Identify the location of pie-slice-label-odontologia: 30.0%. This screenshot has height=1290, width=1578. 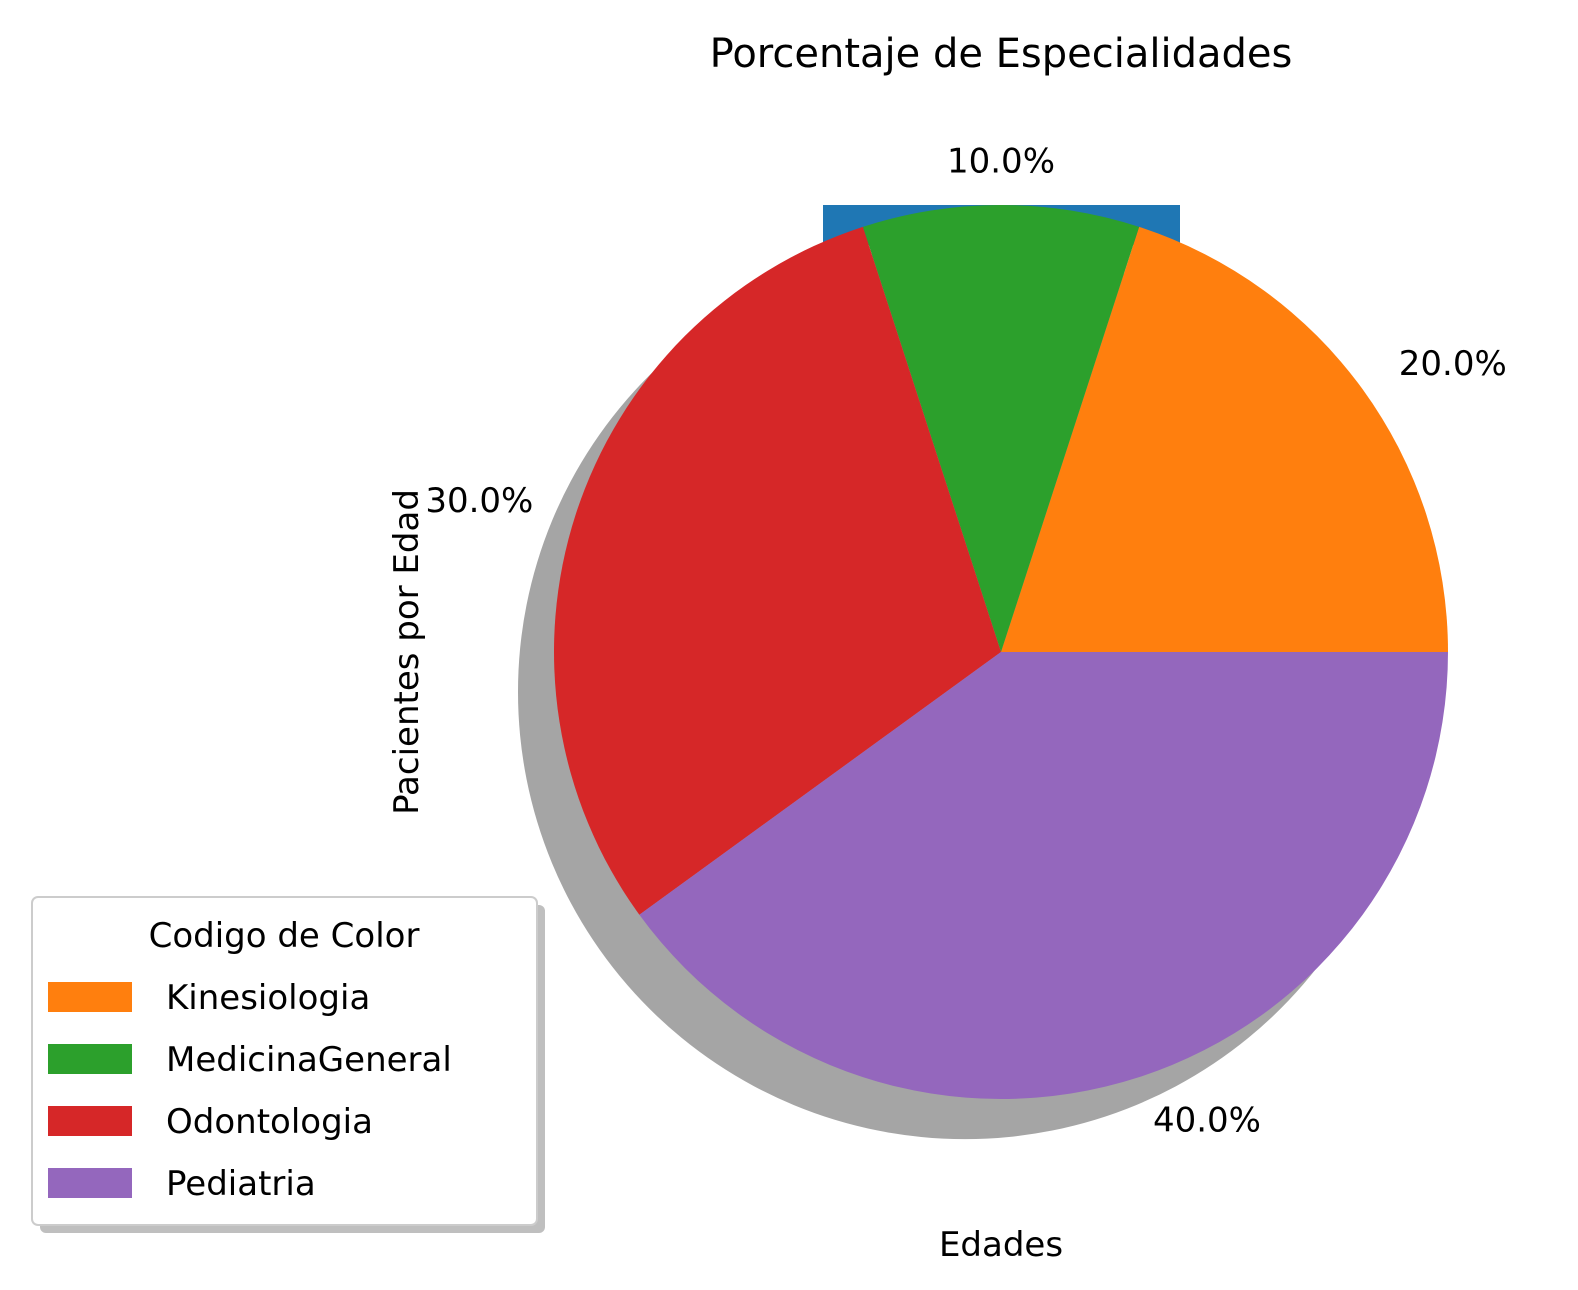
(479, 501).